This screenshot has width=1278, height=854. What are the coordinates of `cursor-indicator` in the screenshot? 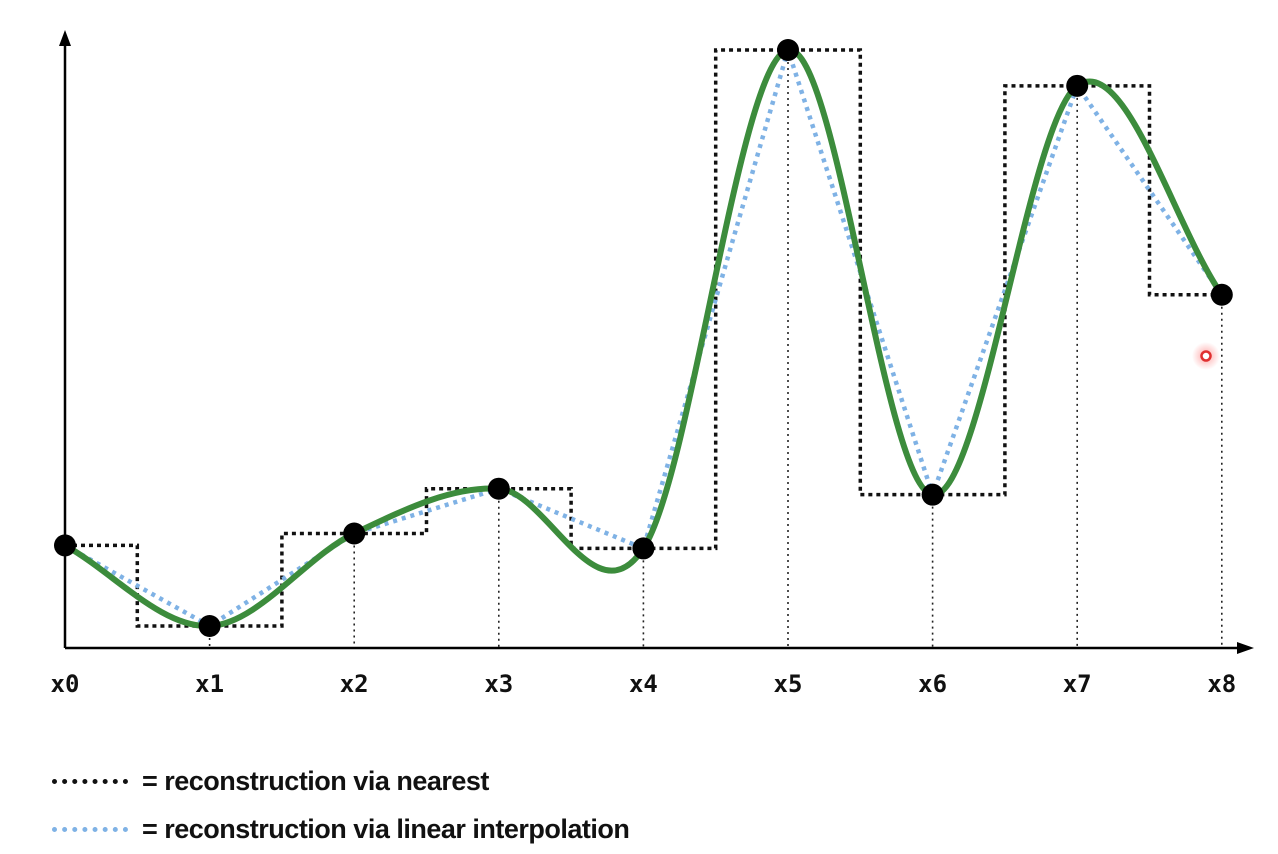 It's located at (1206, 356).